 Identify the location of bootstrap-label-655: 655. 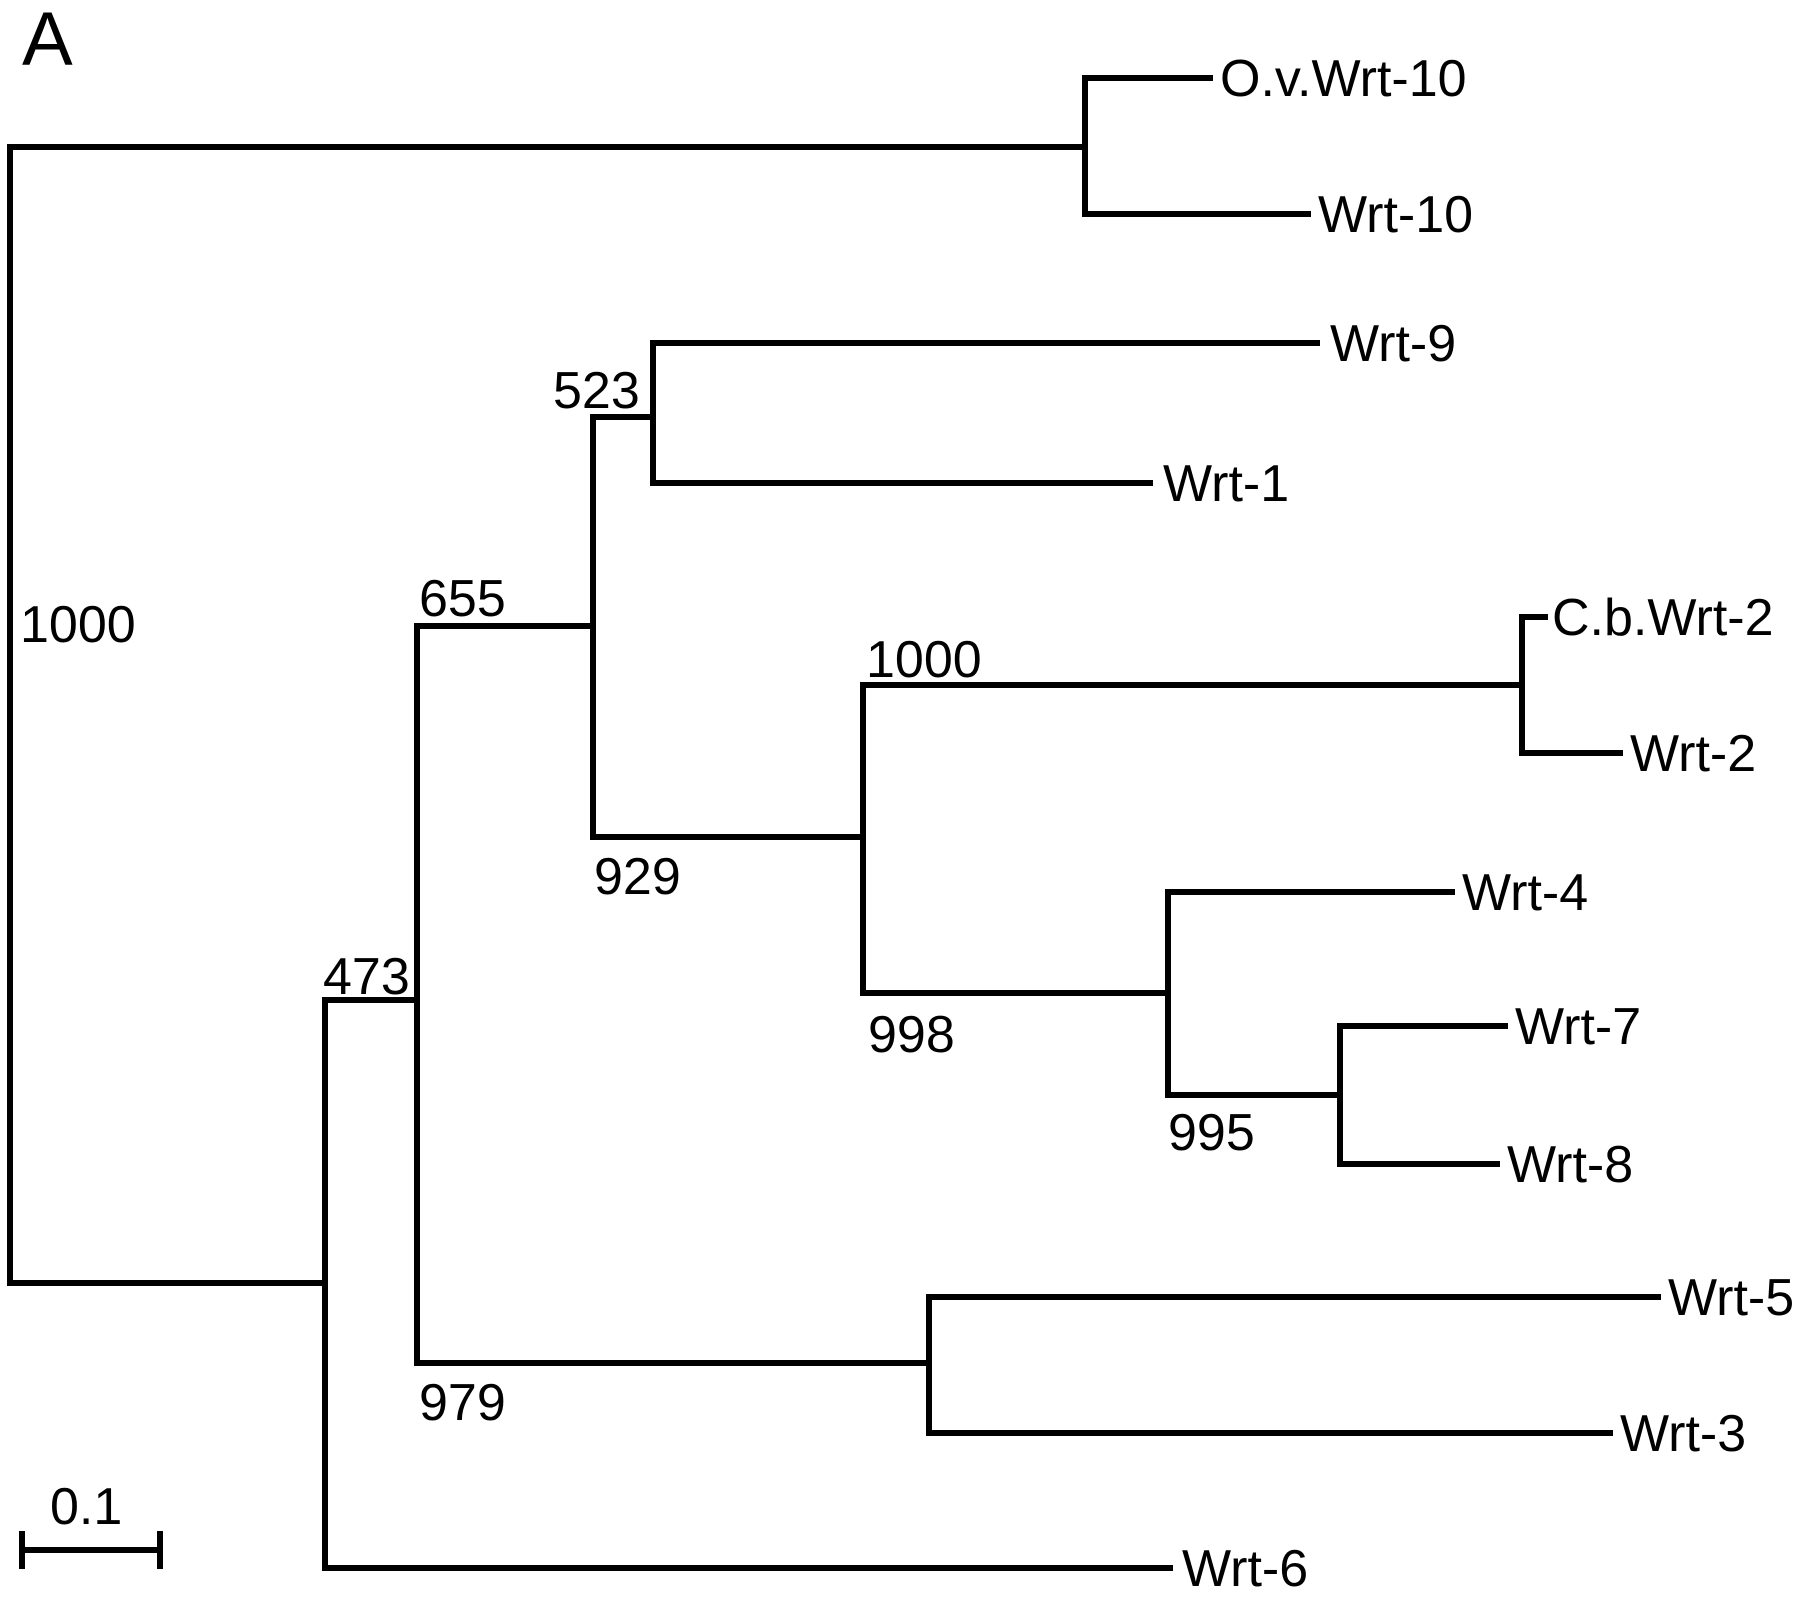
(462, 599).